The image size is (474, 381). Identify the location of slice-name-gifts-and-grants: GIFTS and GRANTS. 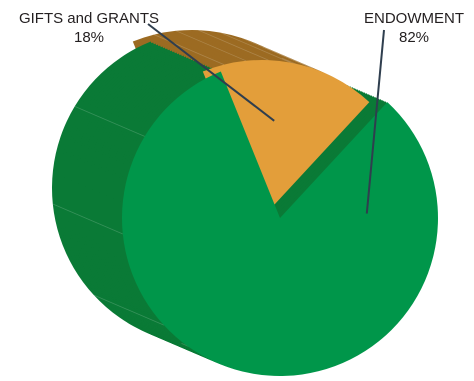
(89, 18).